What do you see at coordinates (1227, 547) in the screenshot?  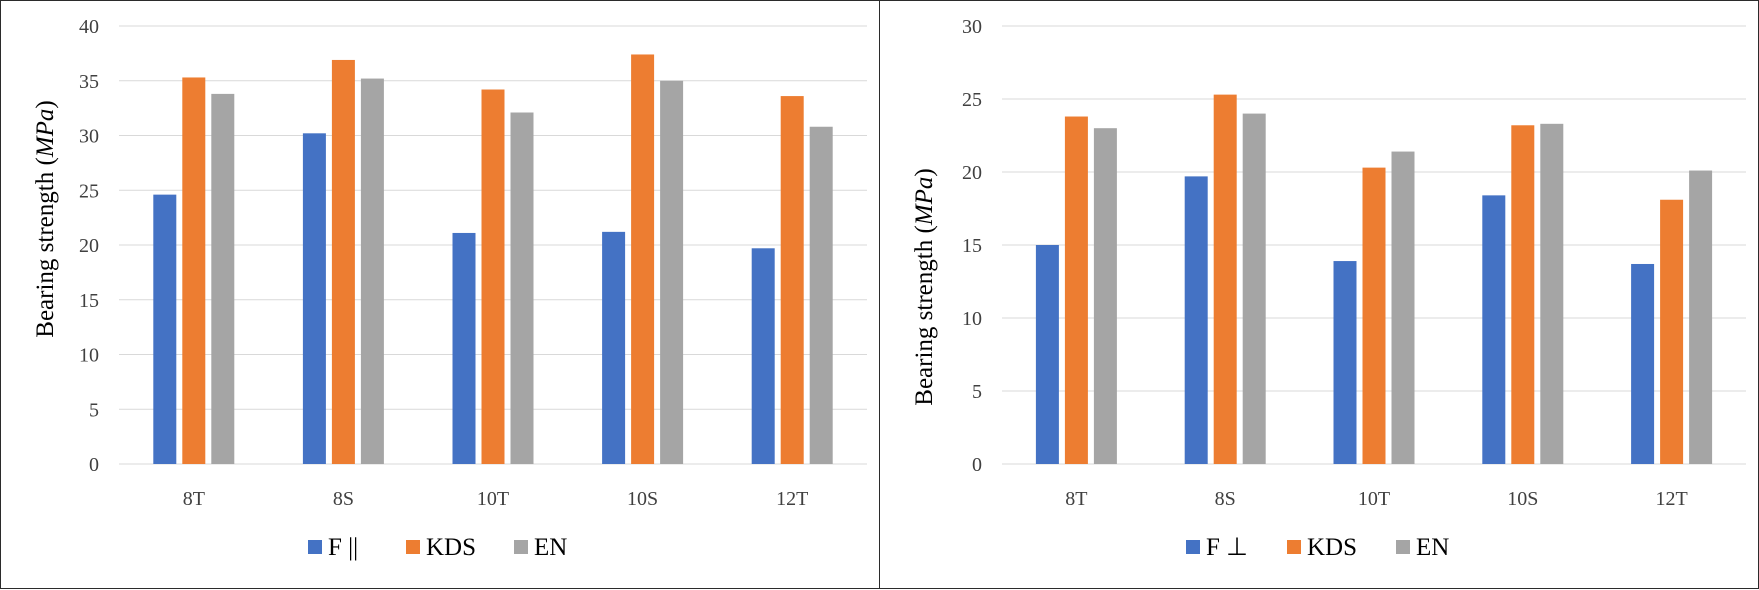 I see `legend-label: F ⊥` at bounding box center [1227, 547].